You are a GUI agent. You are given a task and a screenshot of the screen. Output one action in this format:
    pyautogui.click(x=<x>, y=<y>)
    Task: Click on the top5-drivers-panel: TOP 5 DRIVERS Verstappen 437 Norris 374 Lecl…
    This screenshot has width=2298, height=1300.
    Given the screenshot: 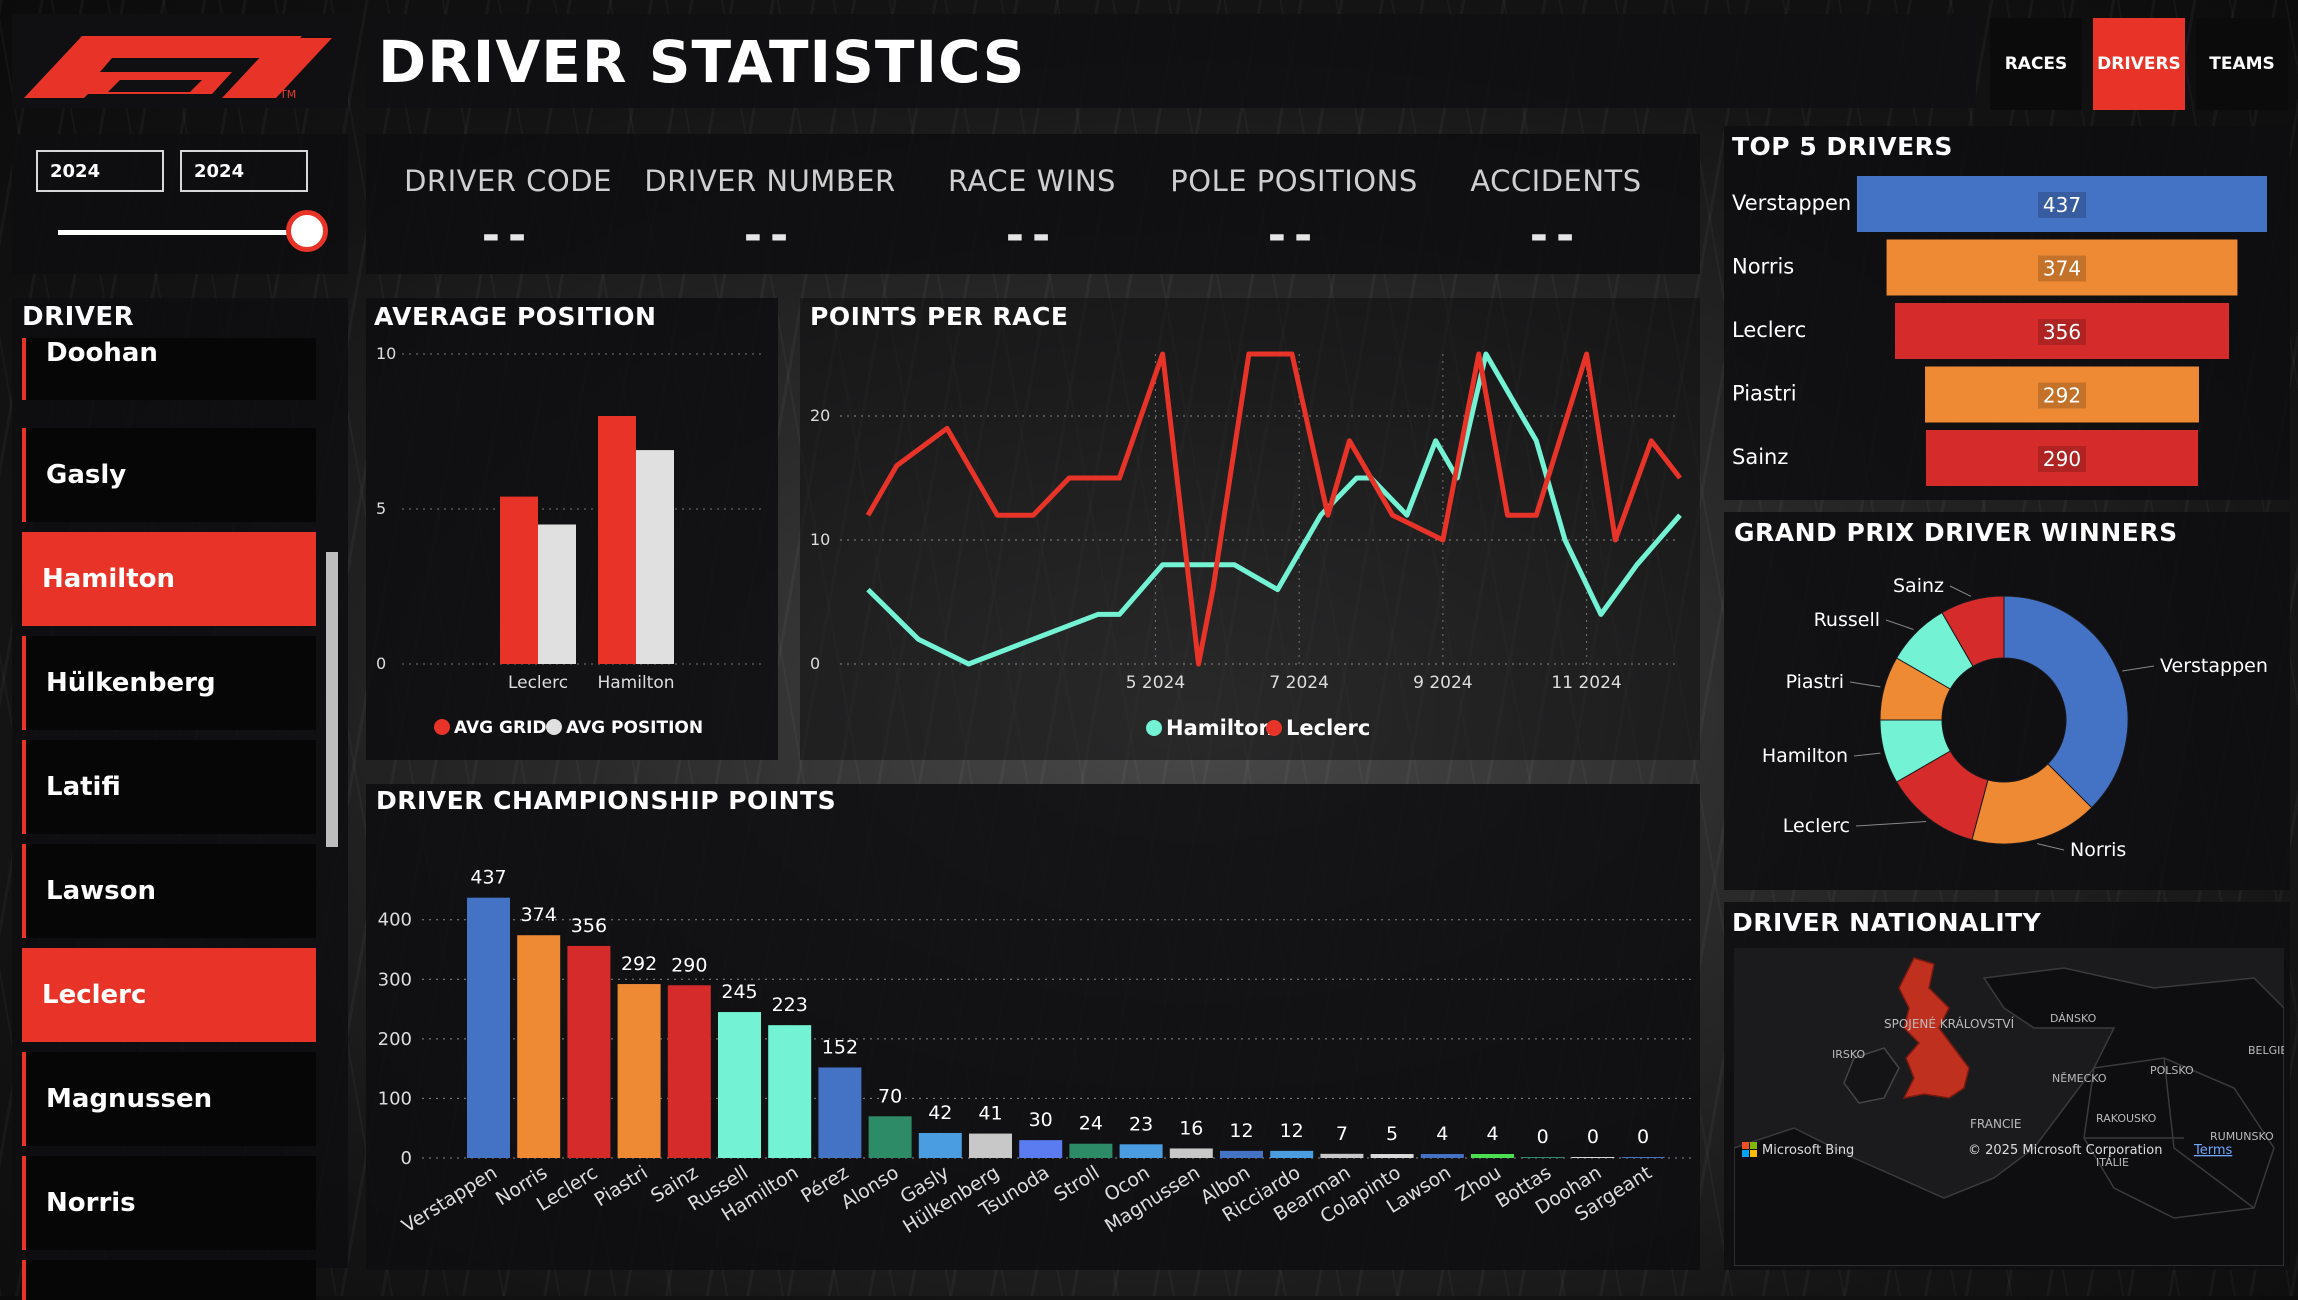 What is the action you would take?
    pyautogui.click(x=2007, y=313)
    